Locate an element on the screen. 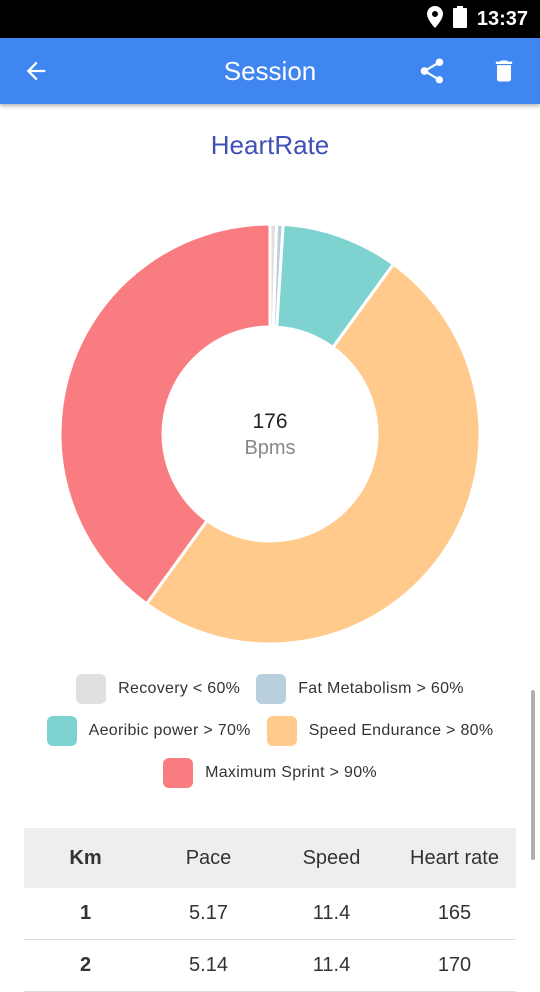  share-button is located at coordinates (432, 71).